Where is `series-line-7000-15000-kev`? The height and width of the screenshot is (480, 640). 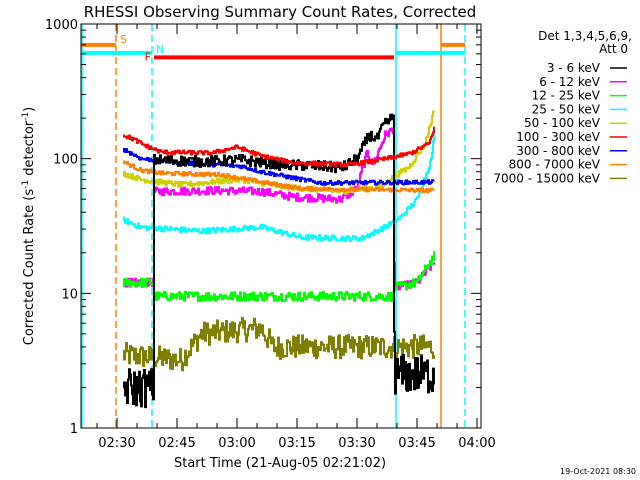
series-line-7000-15000-kev is located at coordinates (279, 344).